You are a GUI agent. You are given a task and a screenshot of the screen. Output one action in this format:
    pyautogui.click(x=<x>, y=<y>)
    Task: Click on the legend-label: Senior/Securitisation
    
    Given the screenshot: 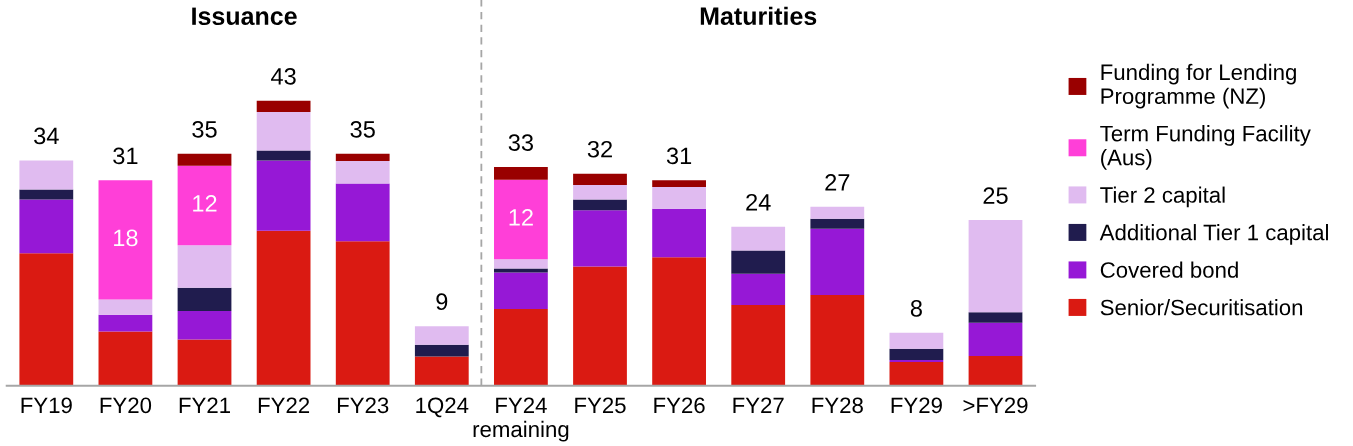 What is the action you would take?
    pyautogui.click(x=1201, y=307)
    